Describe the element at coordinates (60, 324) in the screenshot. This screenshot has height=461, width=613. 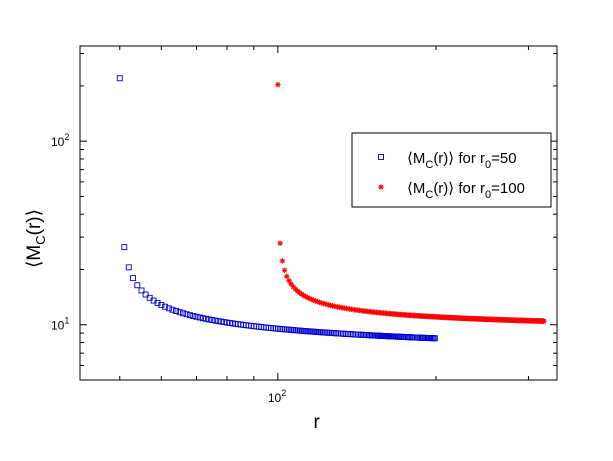
I see `y-tick-label: 10¹` at that location.